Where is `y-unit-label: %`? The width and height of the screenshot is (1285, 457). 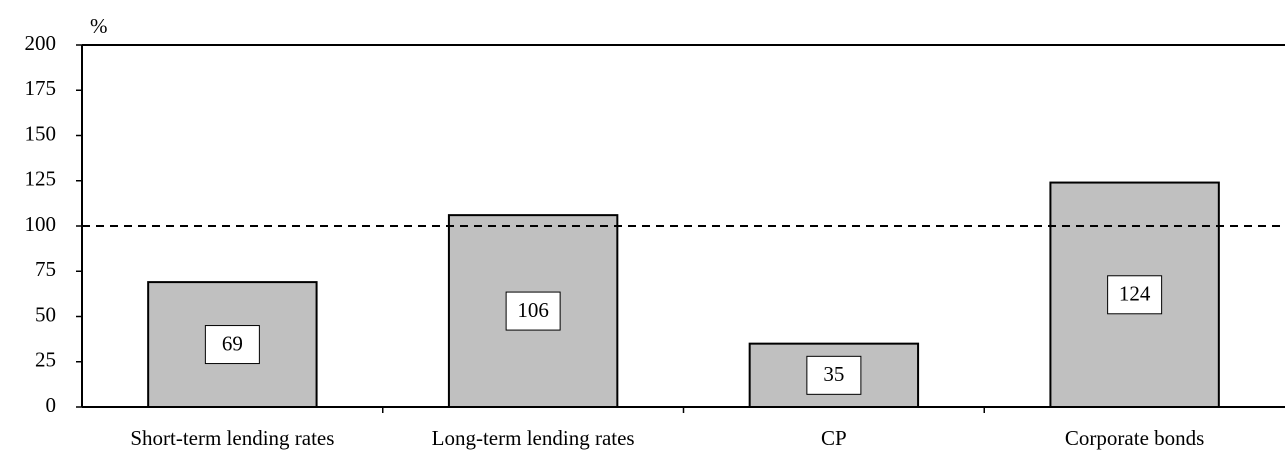
y-unit-label: % is located at coordinates (99, 26).